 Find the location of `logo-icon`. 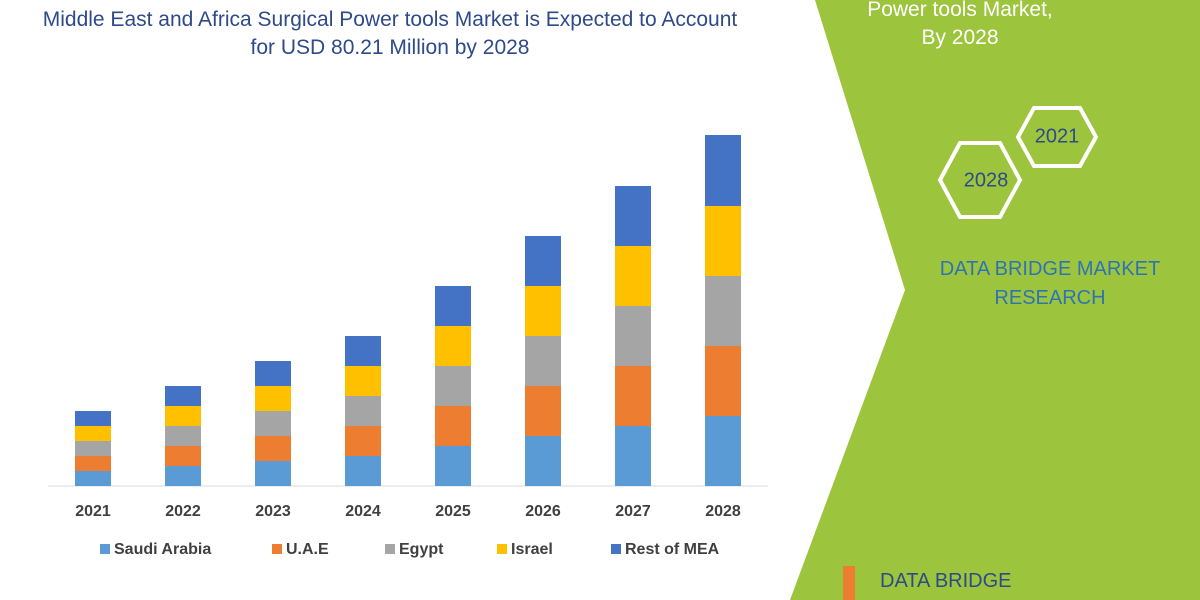

logo-icon is located at coordinates (849, 583).